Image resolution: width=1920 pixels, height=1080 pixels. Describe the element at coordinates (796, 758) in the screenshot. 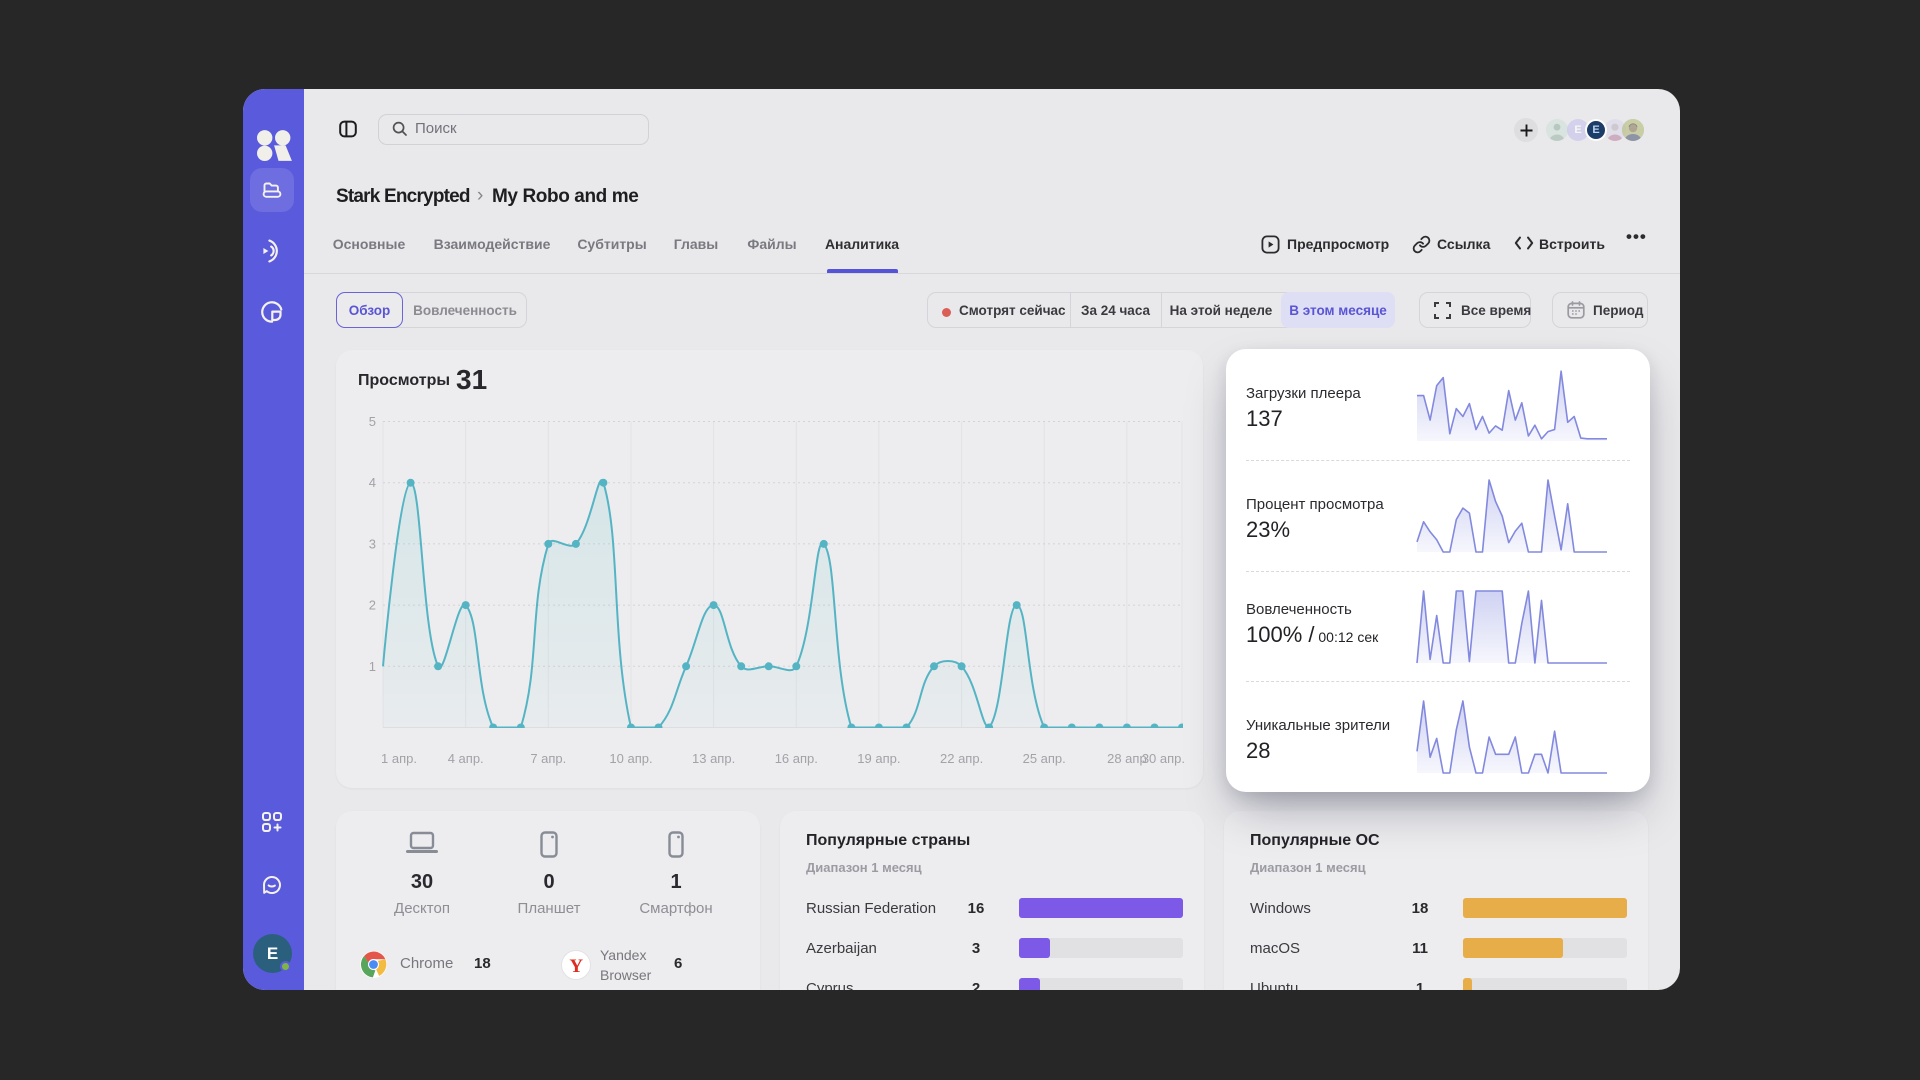

I see `svg-text: 16 апр.` at that location.